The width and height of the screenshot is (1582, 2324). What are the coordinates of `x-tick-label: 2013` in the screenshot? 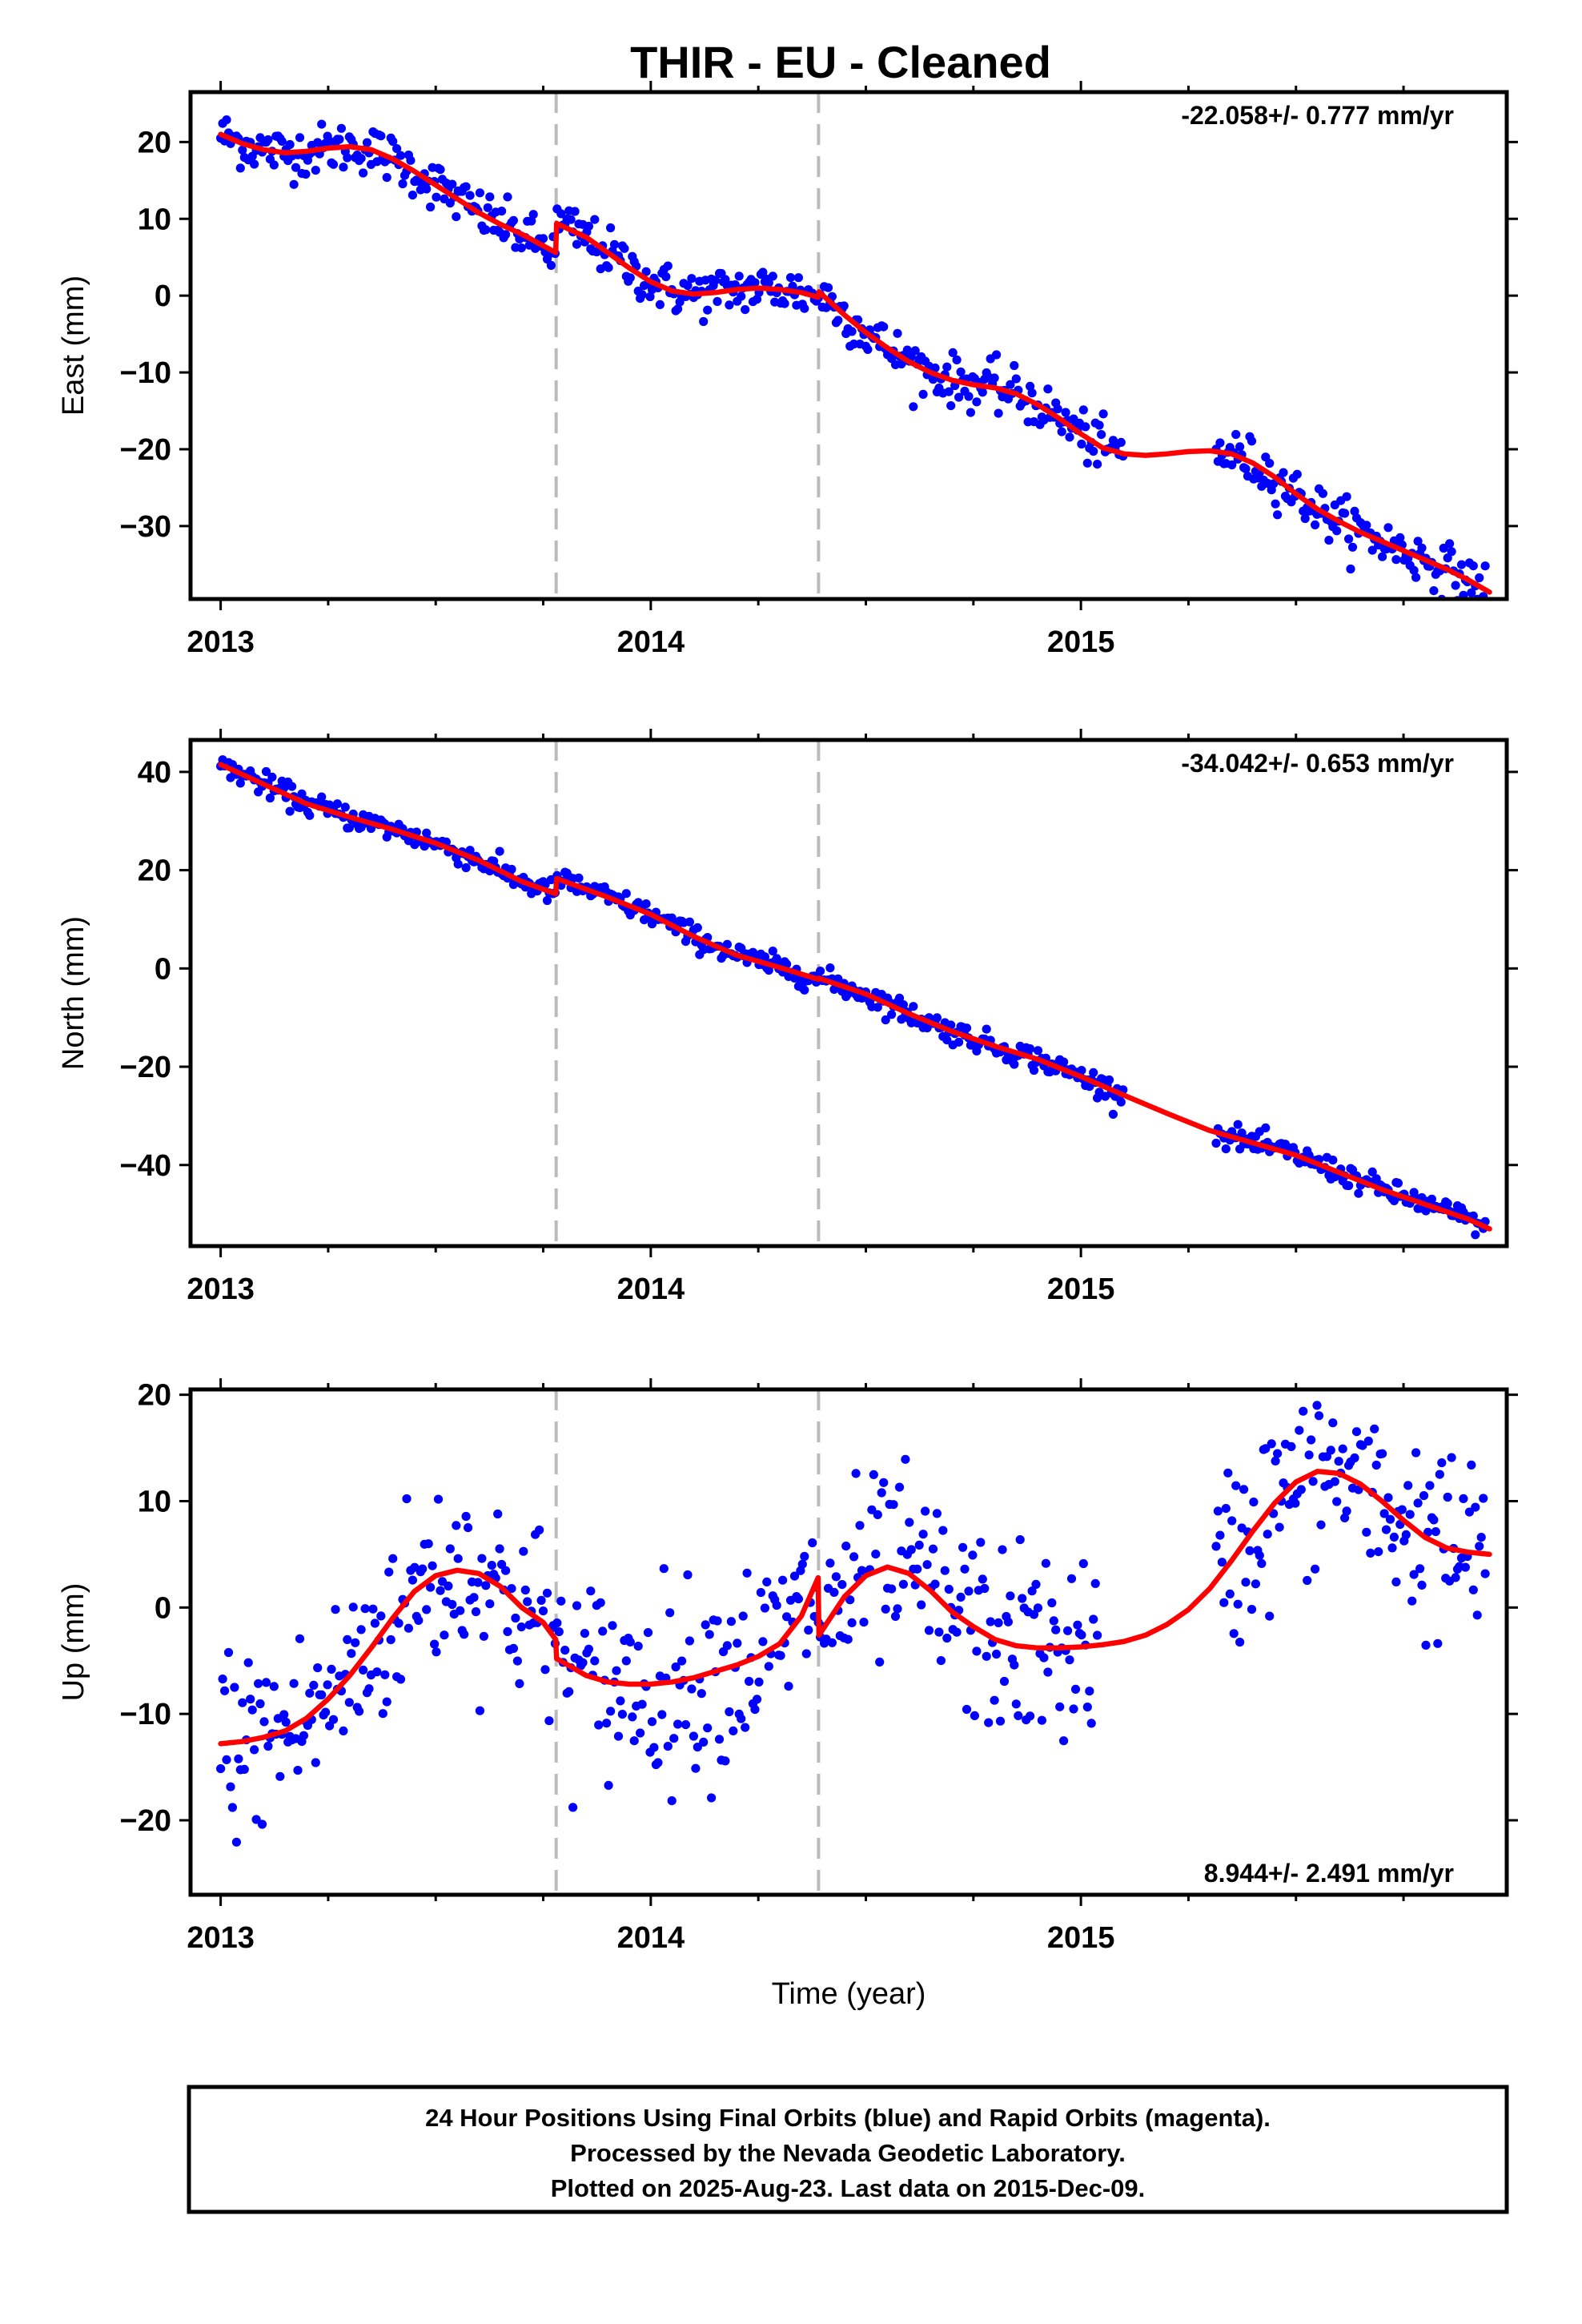 It's located at (221, 642).